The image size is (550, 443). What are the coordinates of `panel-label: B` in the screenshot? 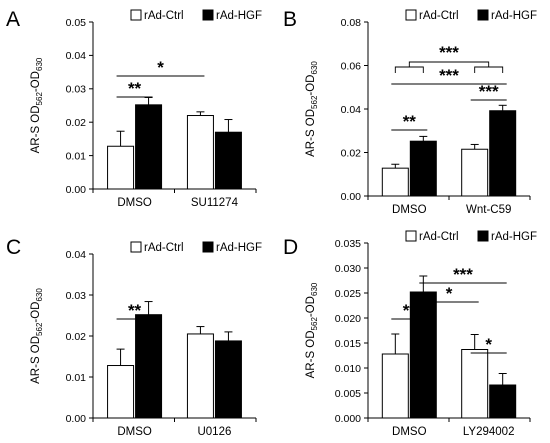 It's located at (290, 19).